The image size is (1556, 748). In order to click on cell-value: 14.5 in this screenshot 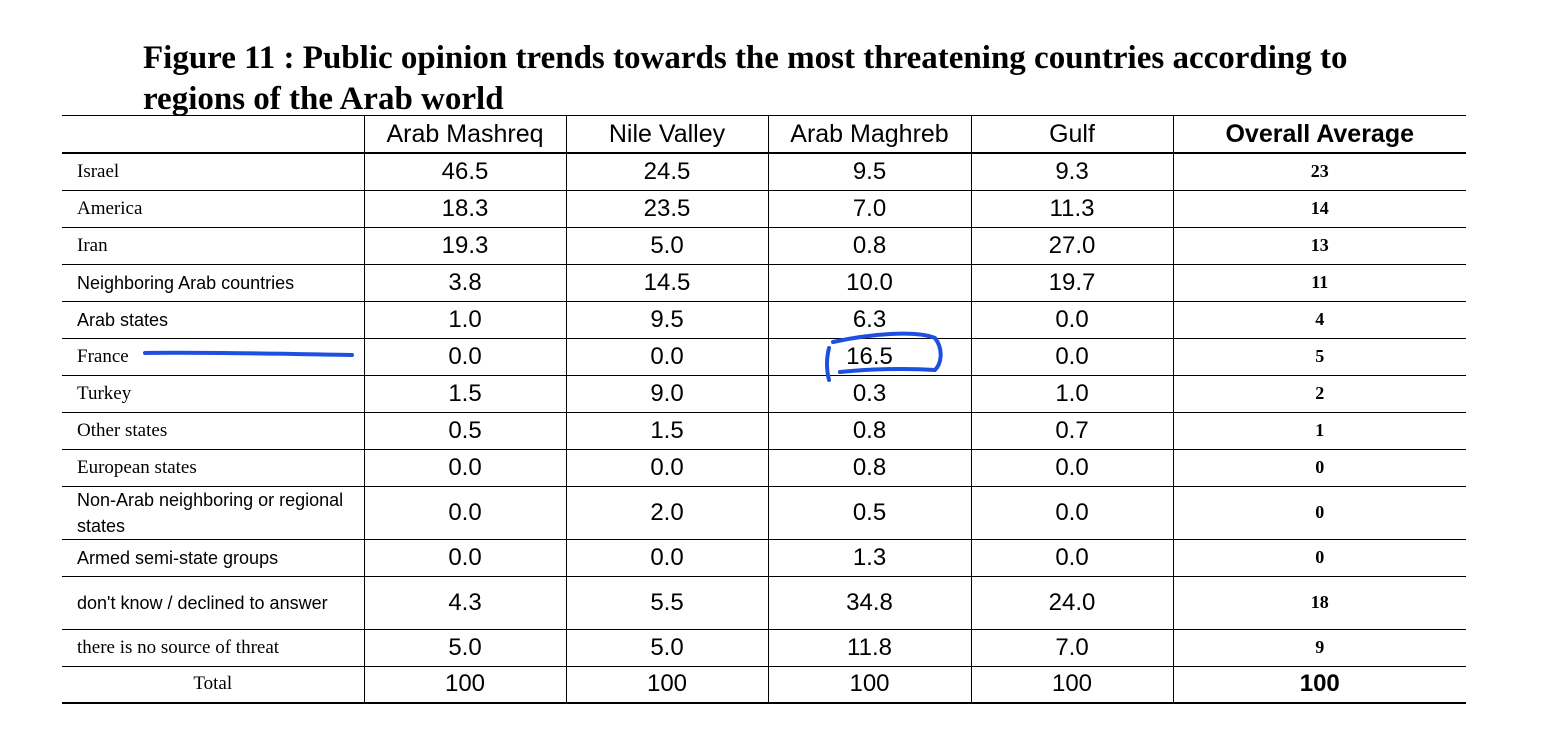, I will do `click(666, 282)`.